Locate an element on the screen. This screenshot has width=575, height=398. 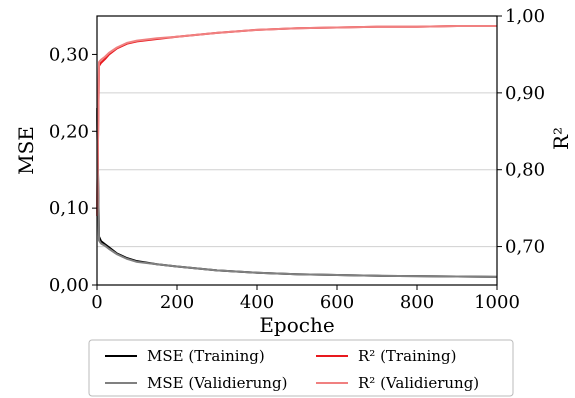
x-tick-label-4: 800 is located at coordinates (417, 302).